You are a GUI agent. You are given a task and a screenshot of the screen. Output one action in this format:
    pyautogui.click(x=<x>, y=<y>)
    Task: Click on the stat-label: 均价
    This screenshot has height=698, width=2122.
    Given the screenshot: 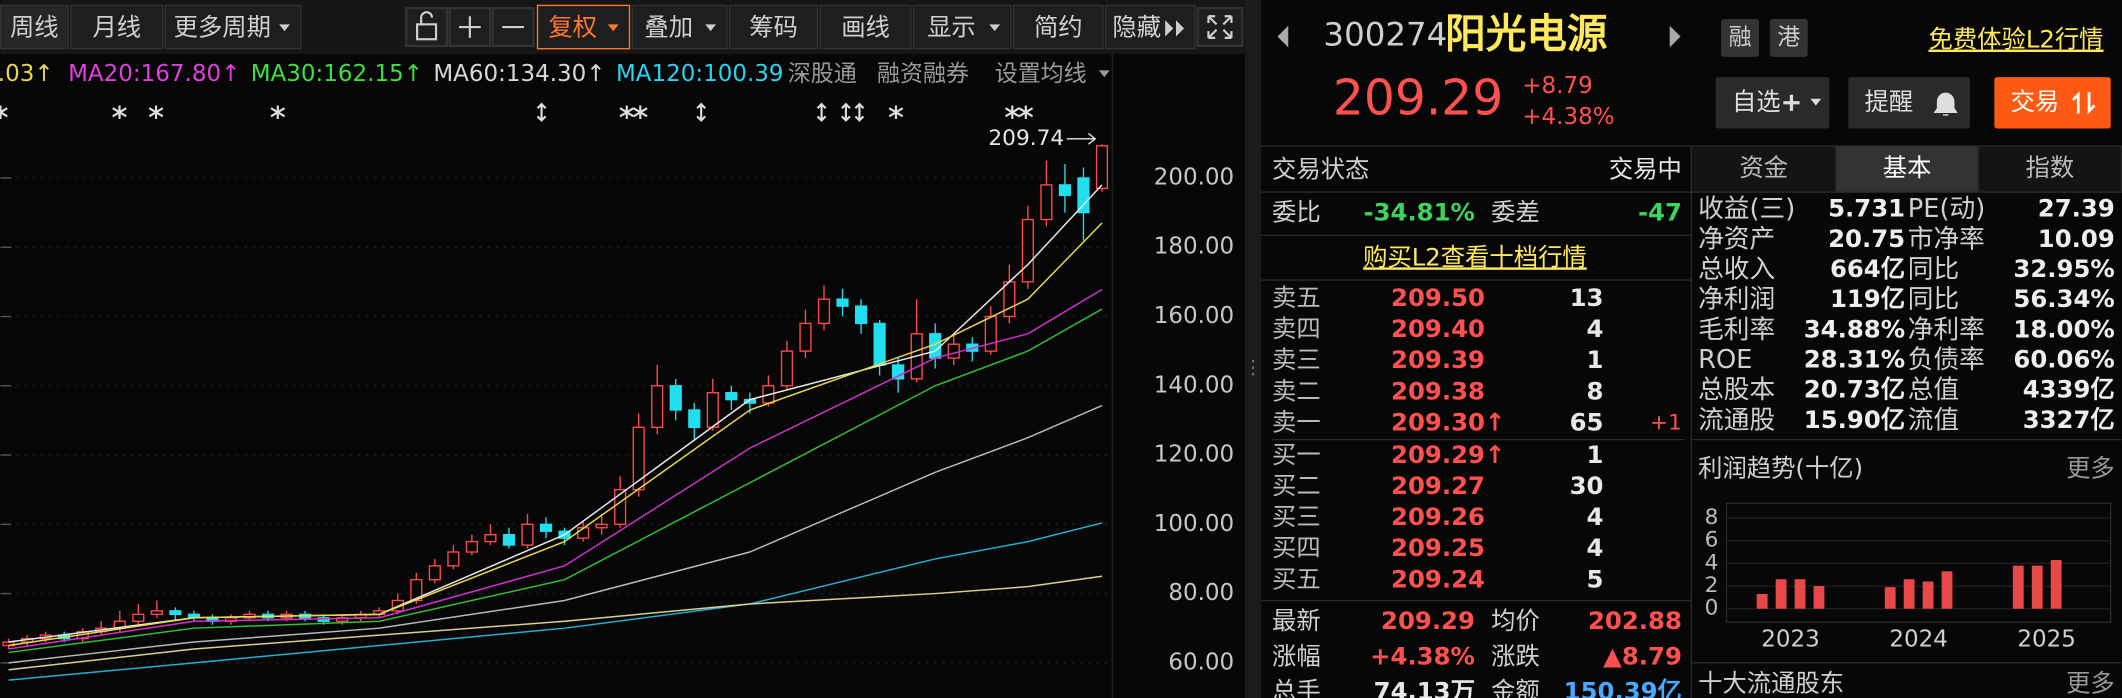 What is the action you would take?
    pyautogui.click(x=1515, y=620)
    